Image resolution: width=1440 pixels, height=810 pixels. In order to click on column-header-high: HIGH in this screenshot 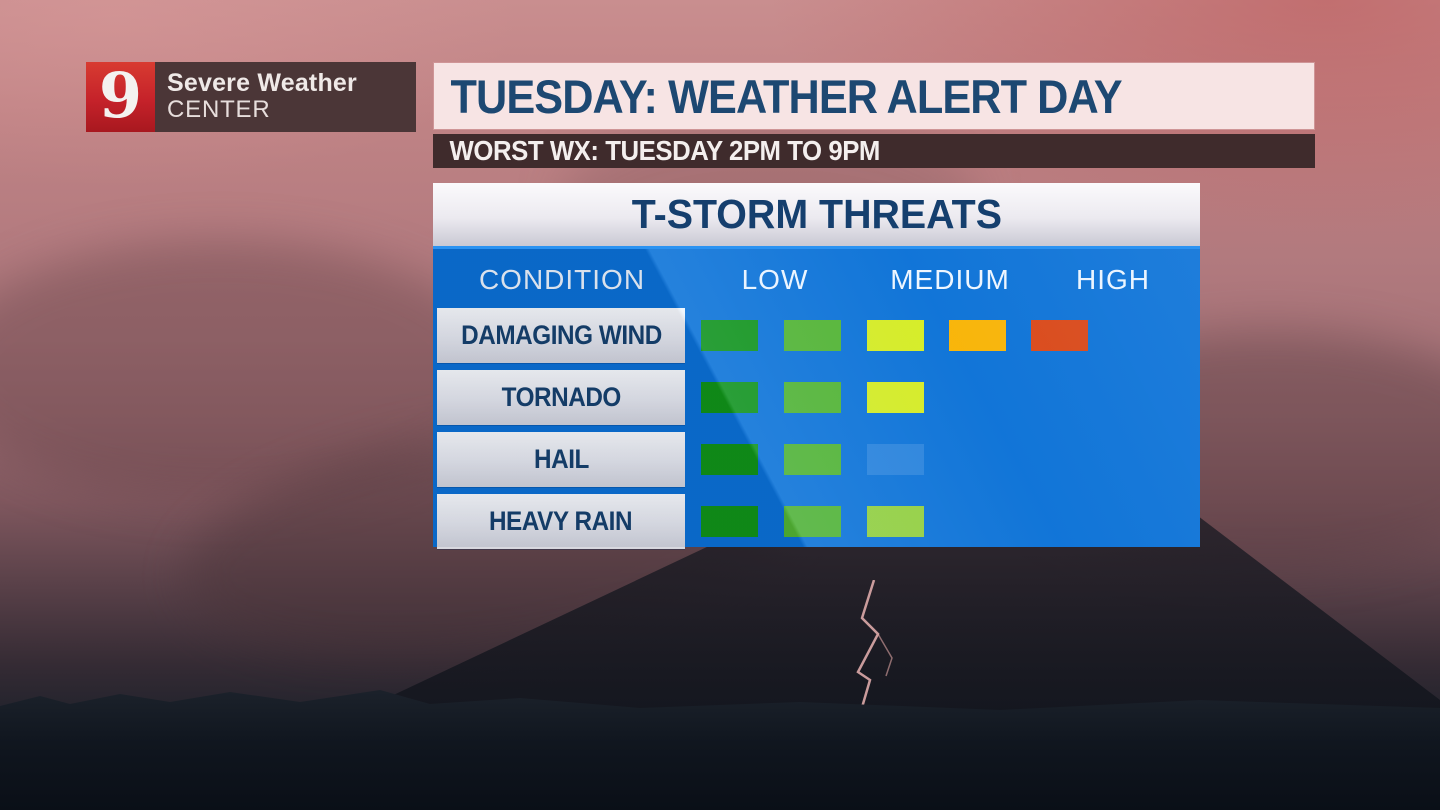, I will do `click(1113, 279)`.